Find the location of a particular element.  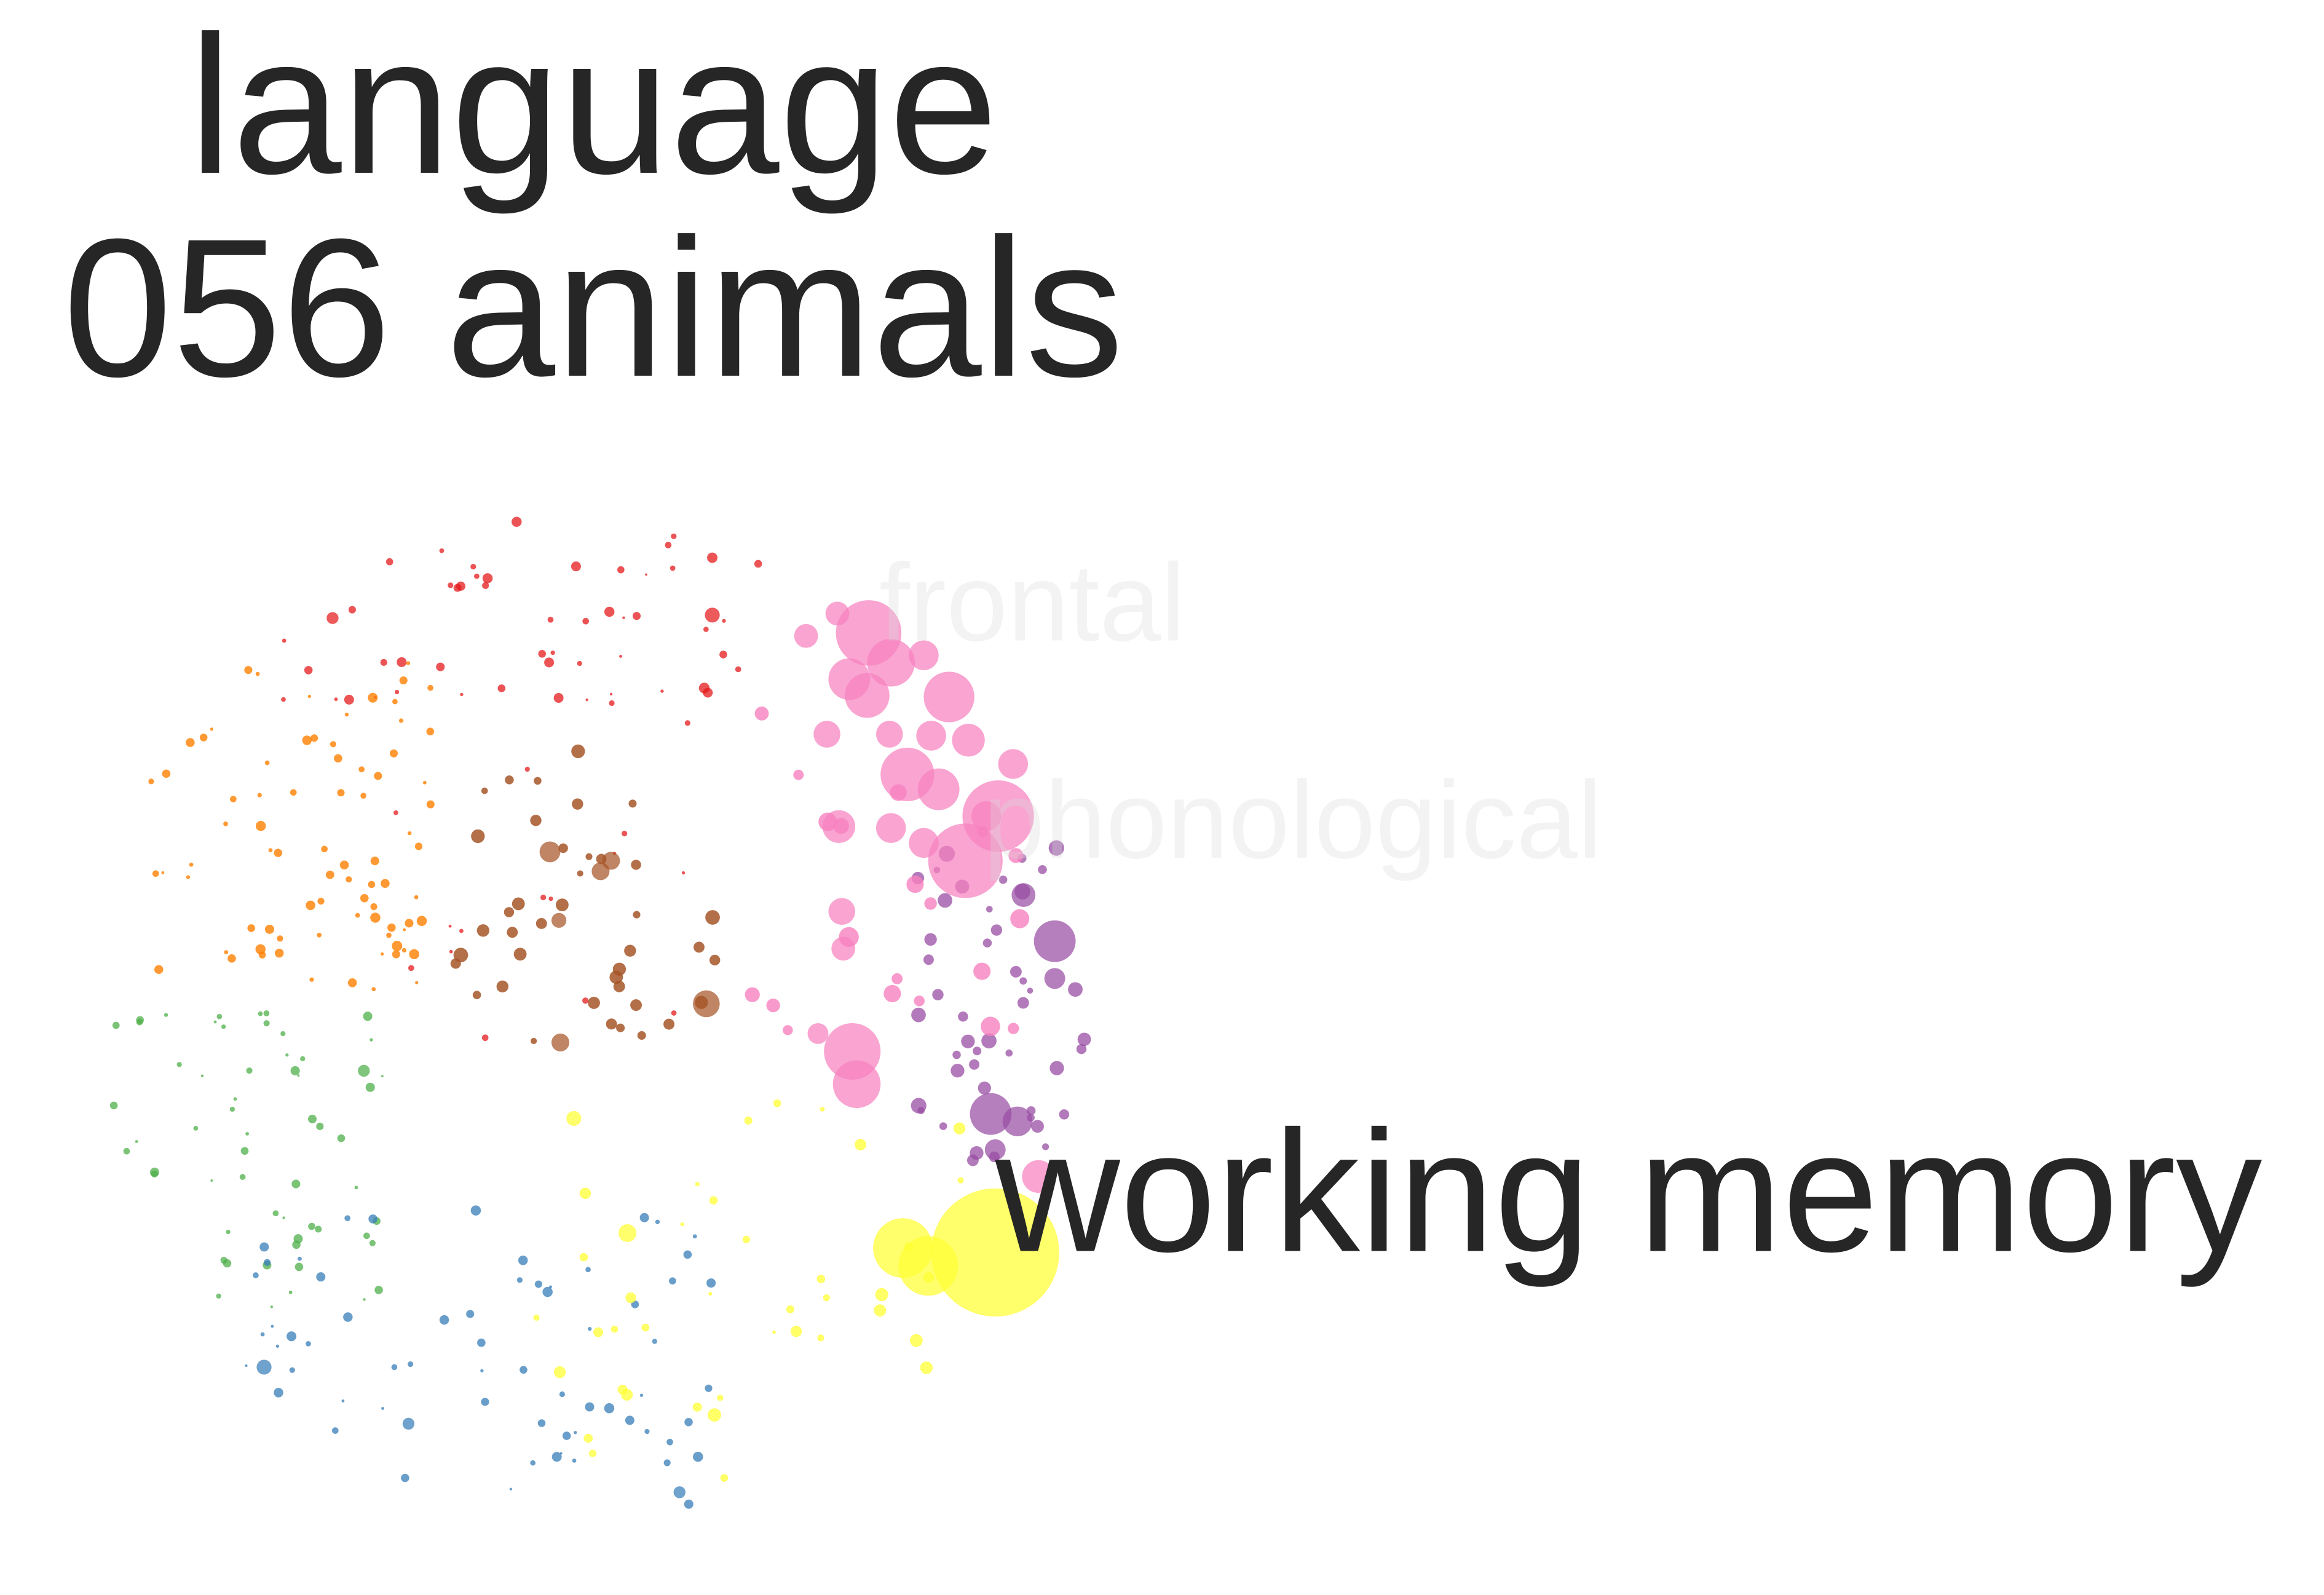

red-large-bubble is located at coordinates (332, 618).